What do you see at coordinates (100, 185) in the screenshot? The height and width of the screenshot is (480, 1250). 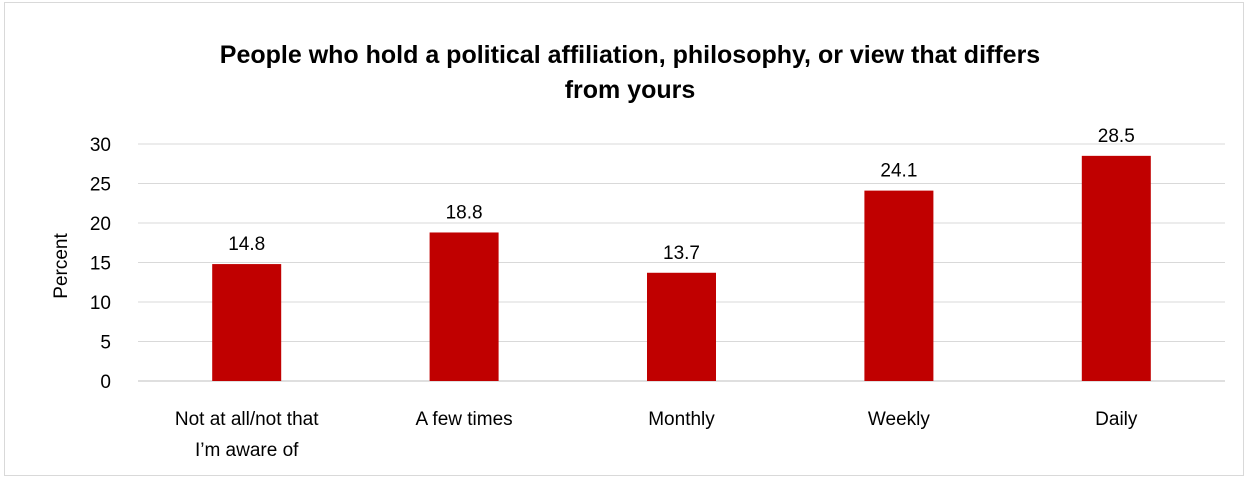 I see `y-tick-label: 25` at bounding box center [100, 185].